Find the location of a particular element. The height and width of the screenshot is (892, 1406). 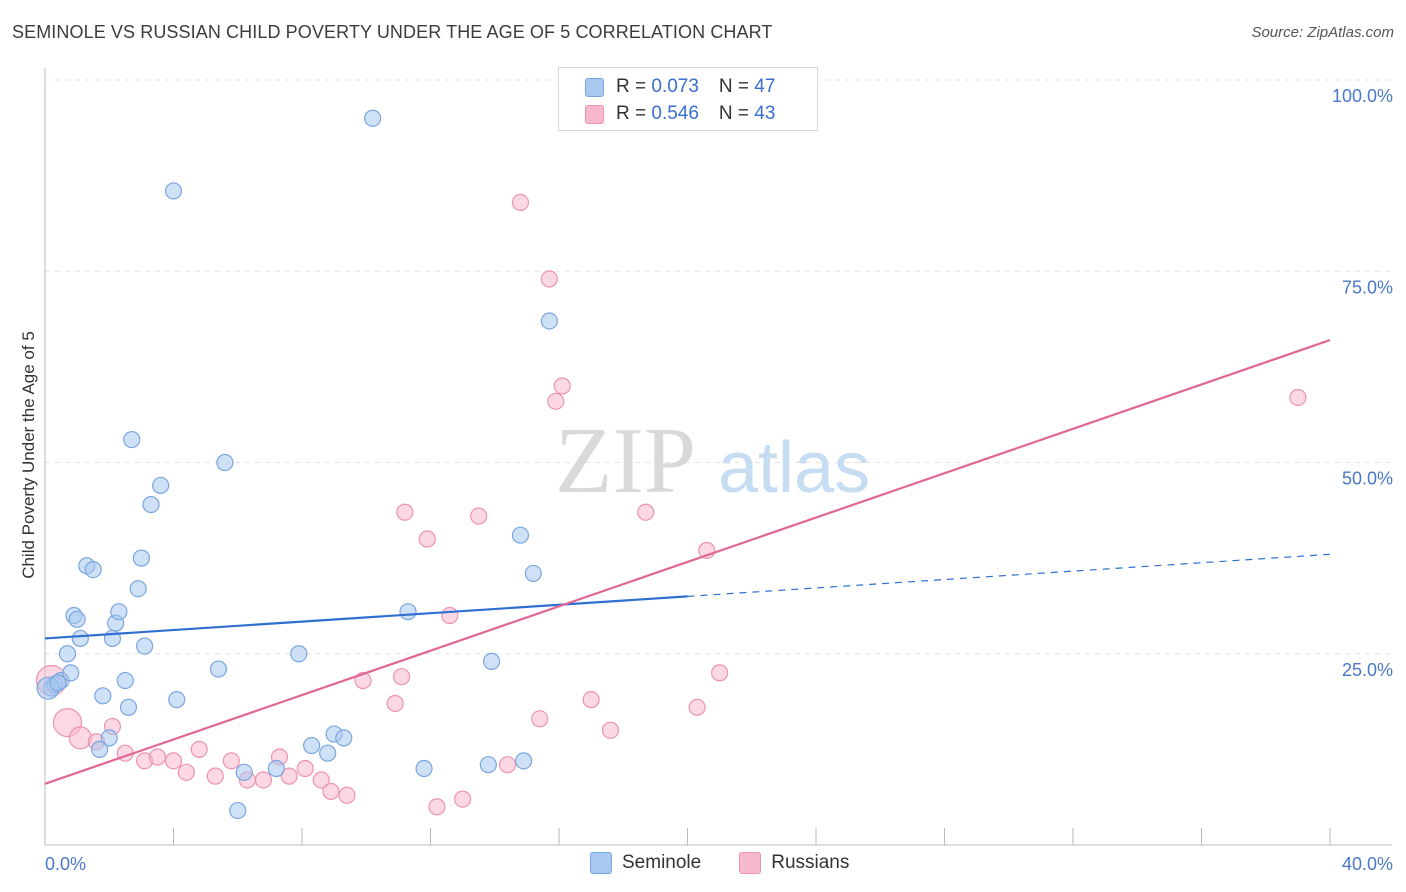

seminole-r-value: 0.073 is located at coordinates (675, 86).